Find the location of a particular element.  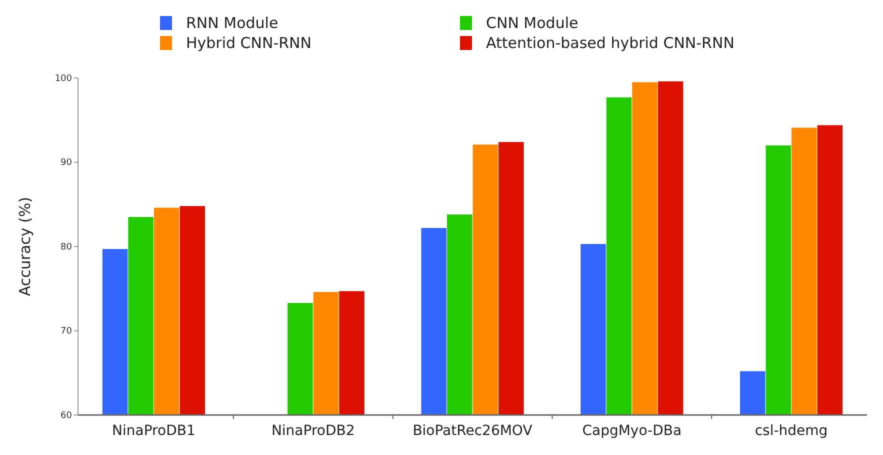

y-tick-label: 100 is located at coordinates (63, 79).